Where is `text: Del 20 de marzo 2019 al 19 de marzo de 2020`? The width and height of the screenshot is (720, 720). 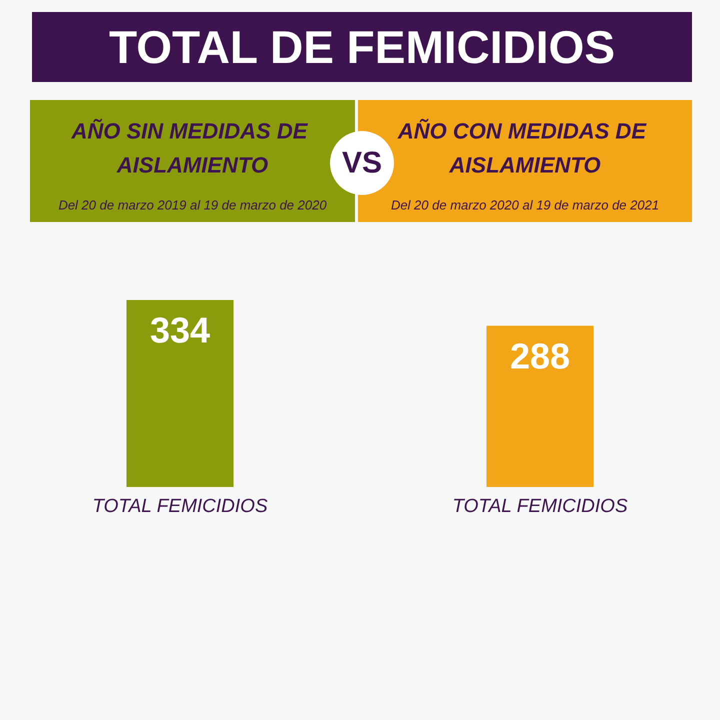
text: Del 20 de marzo 2019 al 19 de marzo de 2020 is located at coordinates (193, 205).